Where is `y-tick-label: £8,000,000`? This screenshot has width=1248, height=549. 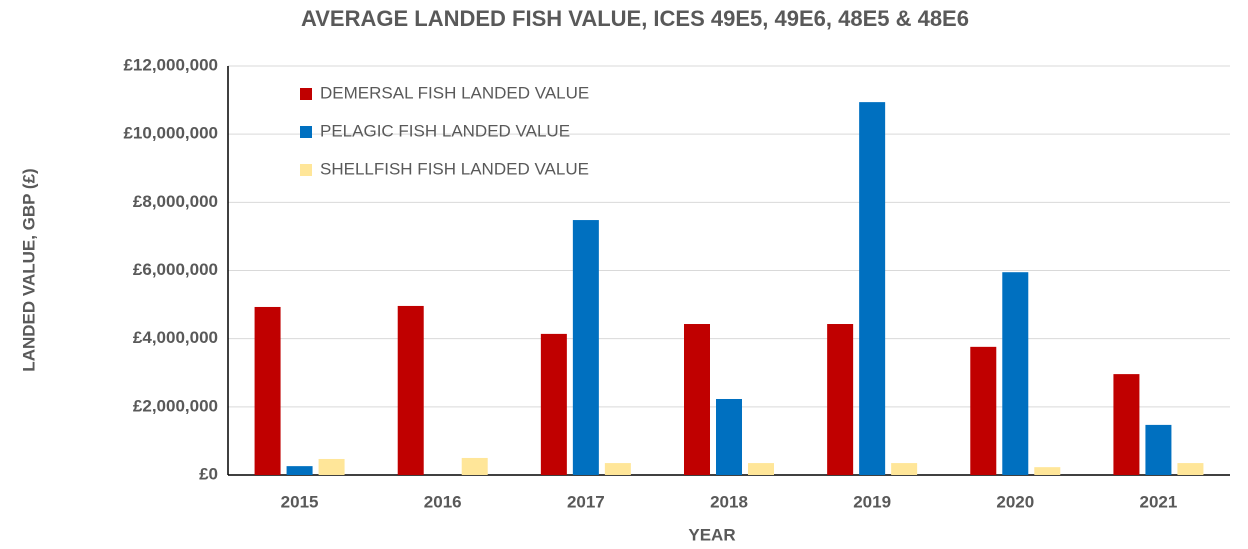 y-tick-label: £8,000,000 is located at coordinates (175, 201).